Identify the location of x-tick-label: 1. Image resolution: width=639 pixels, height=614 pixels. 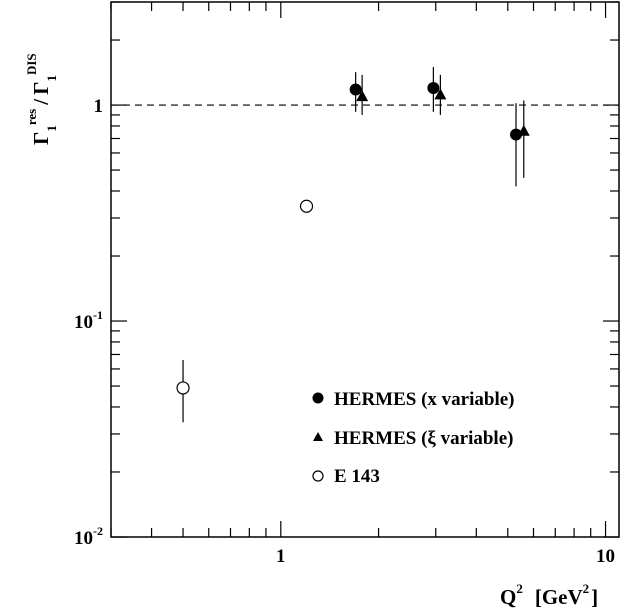
(281, 556).